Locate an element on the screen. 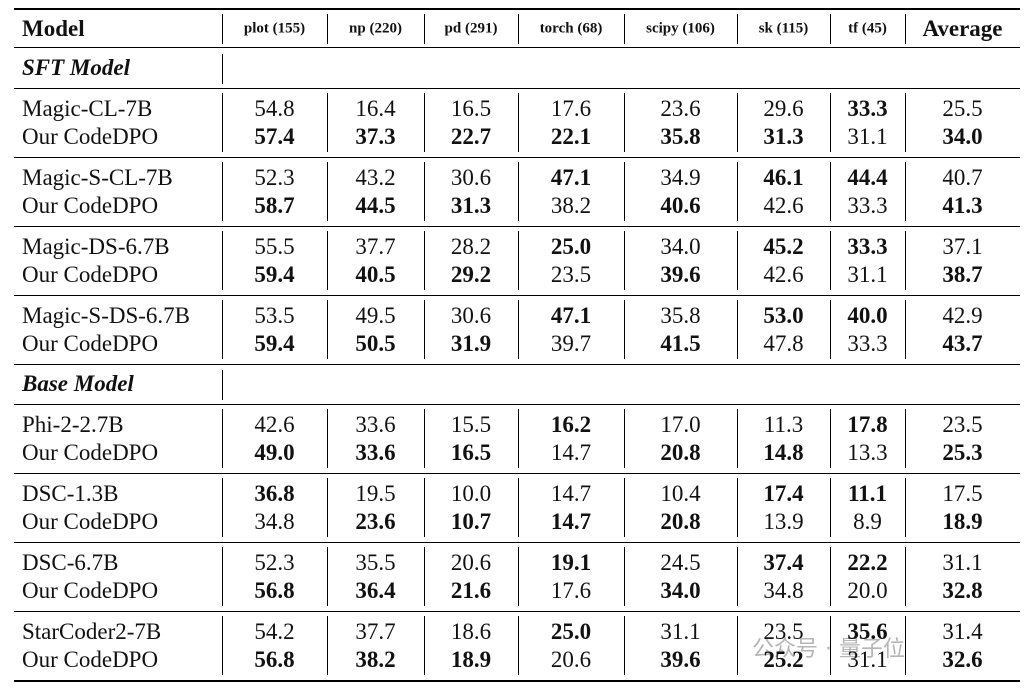  value-cell: 33.3 is located at coordinates (867, 246).